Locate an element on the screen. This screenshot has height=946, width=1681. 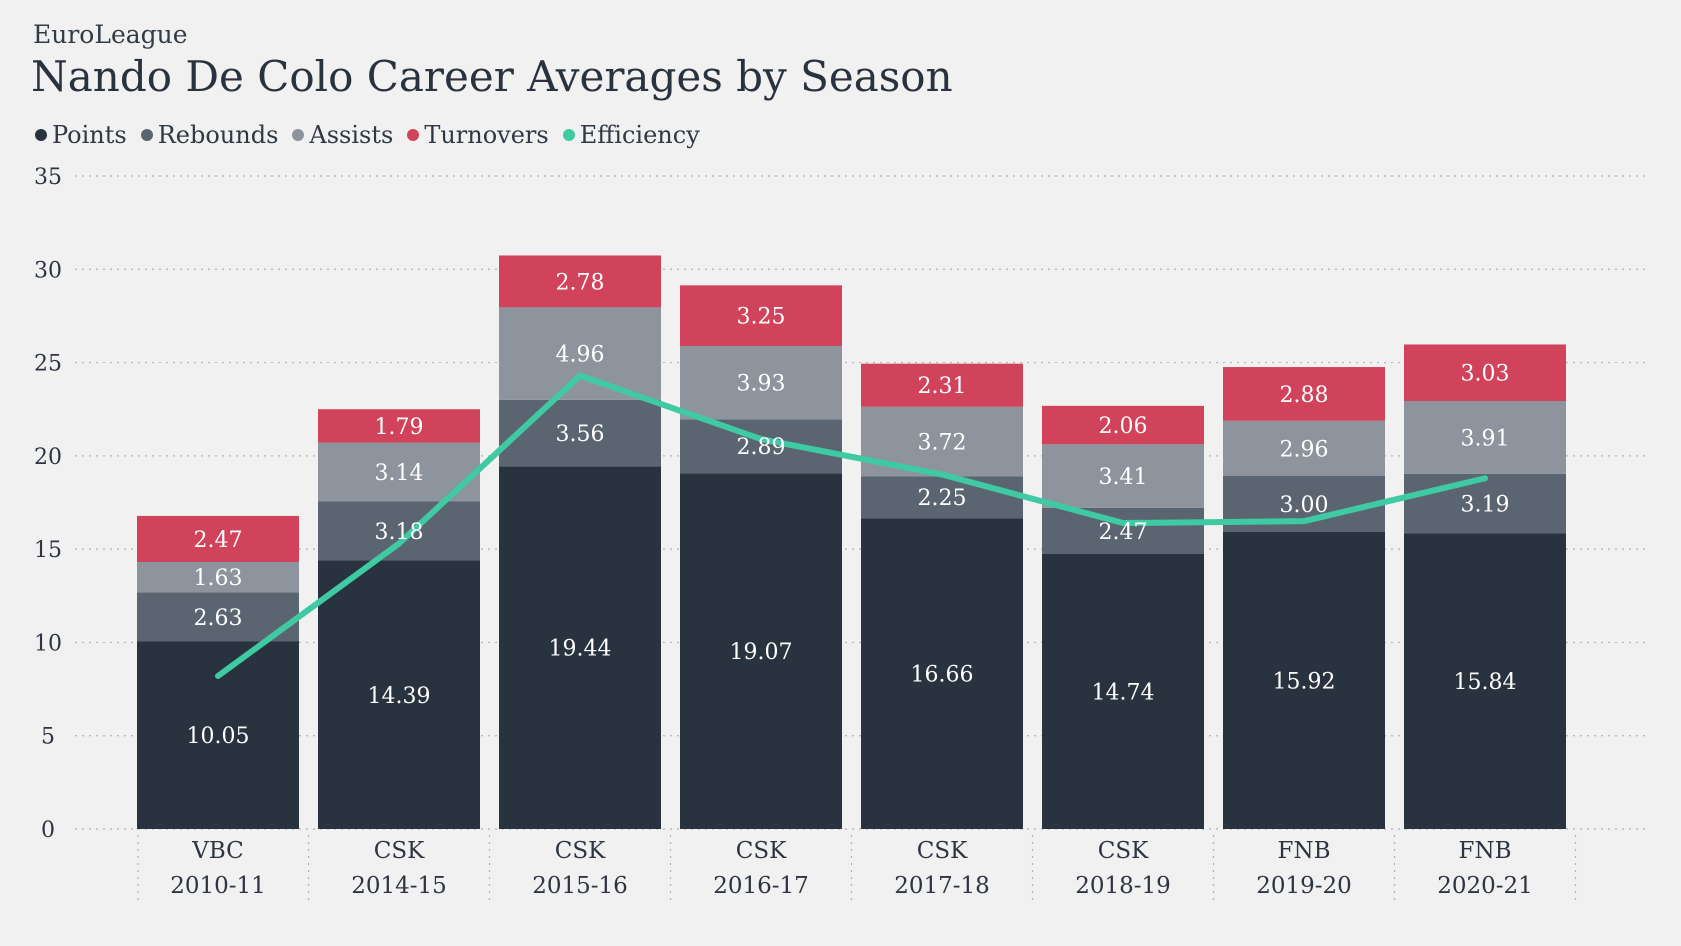
value-label-rebounds-6: 3.00 is located at coordinates (1304, 505).